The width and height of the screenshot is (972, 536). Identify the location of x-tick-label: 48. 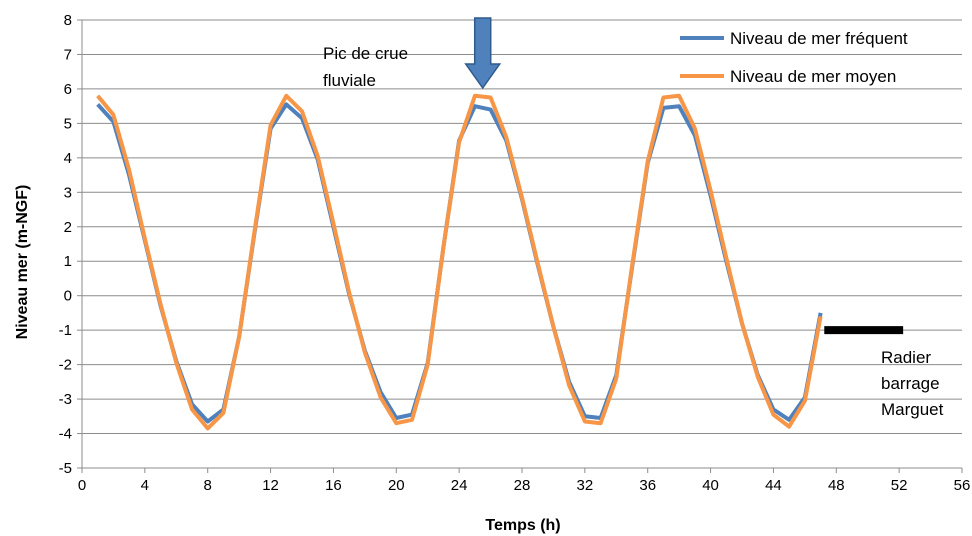
(836, 485).